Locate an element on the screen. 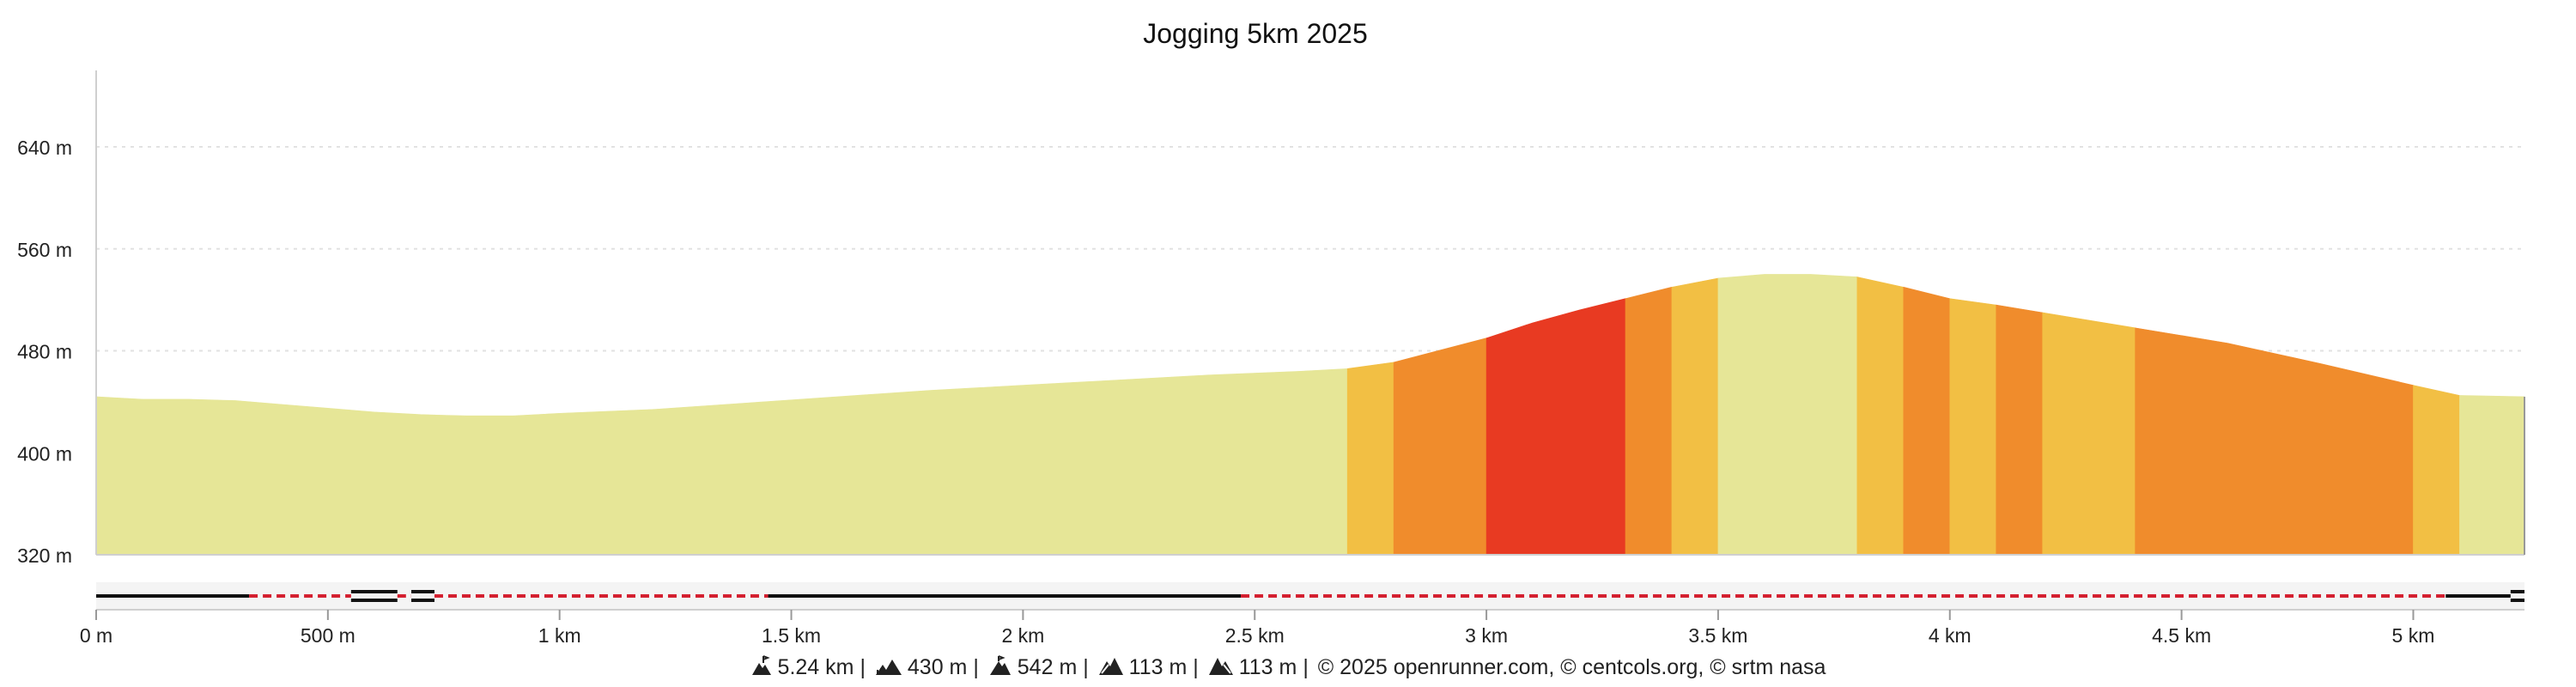  y-tick-label: 400 m is located at coordinates (44, 453).